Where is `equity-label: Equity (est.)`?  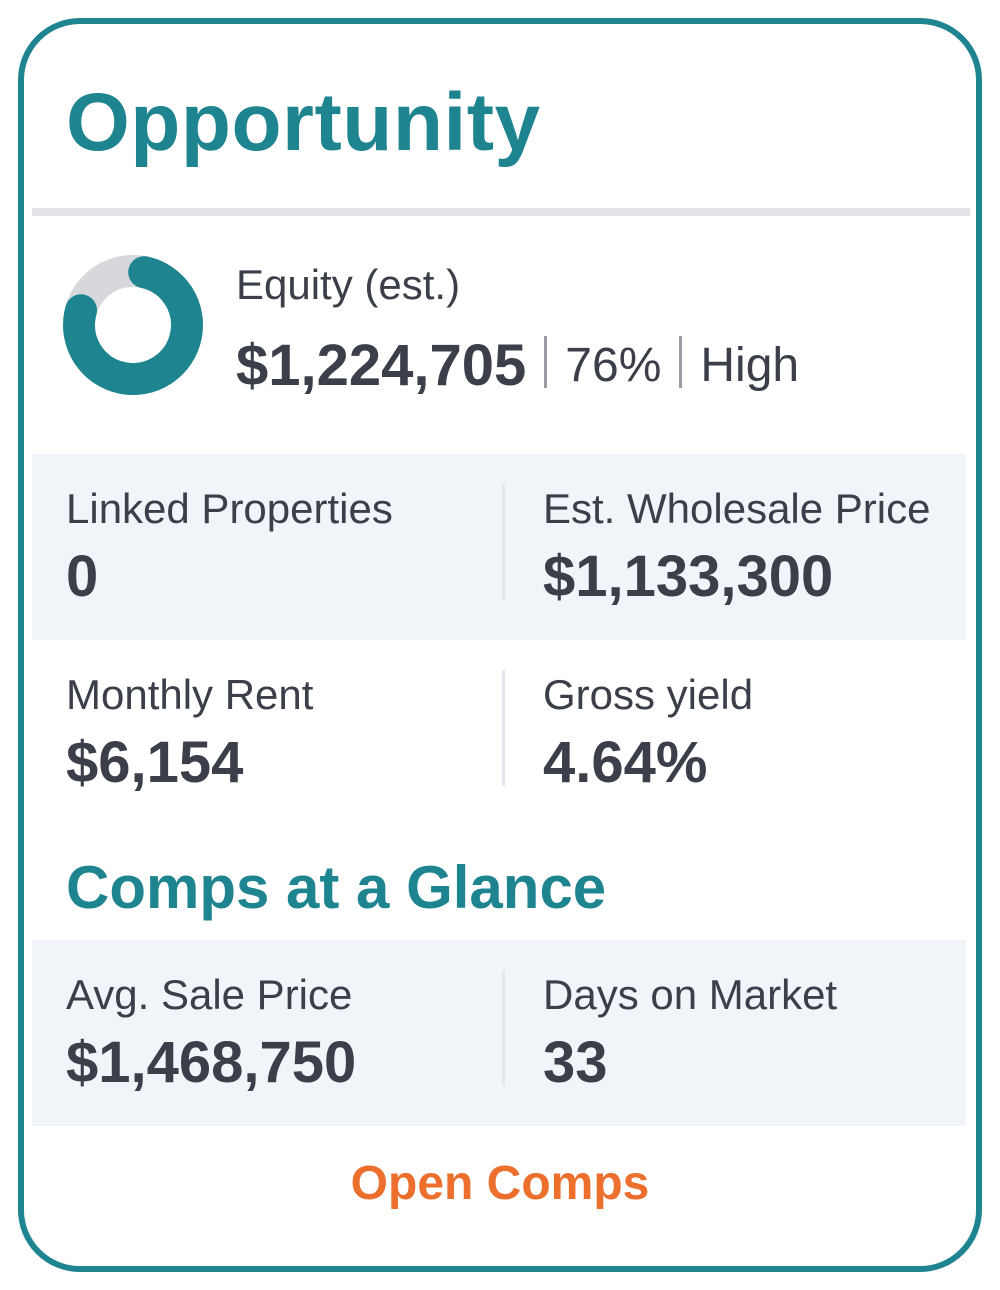
equity-label: Equity (est.) is located at coordinates (348, 284).